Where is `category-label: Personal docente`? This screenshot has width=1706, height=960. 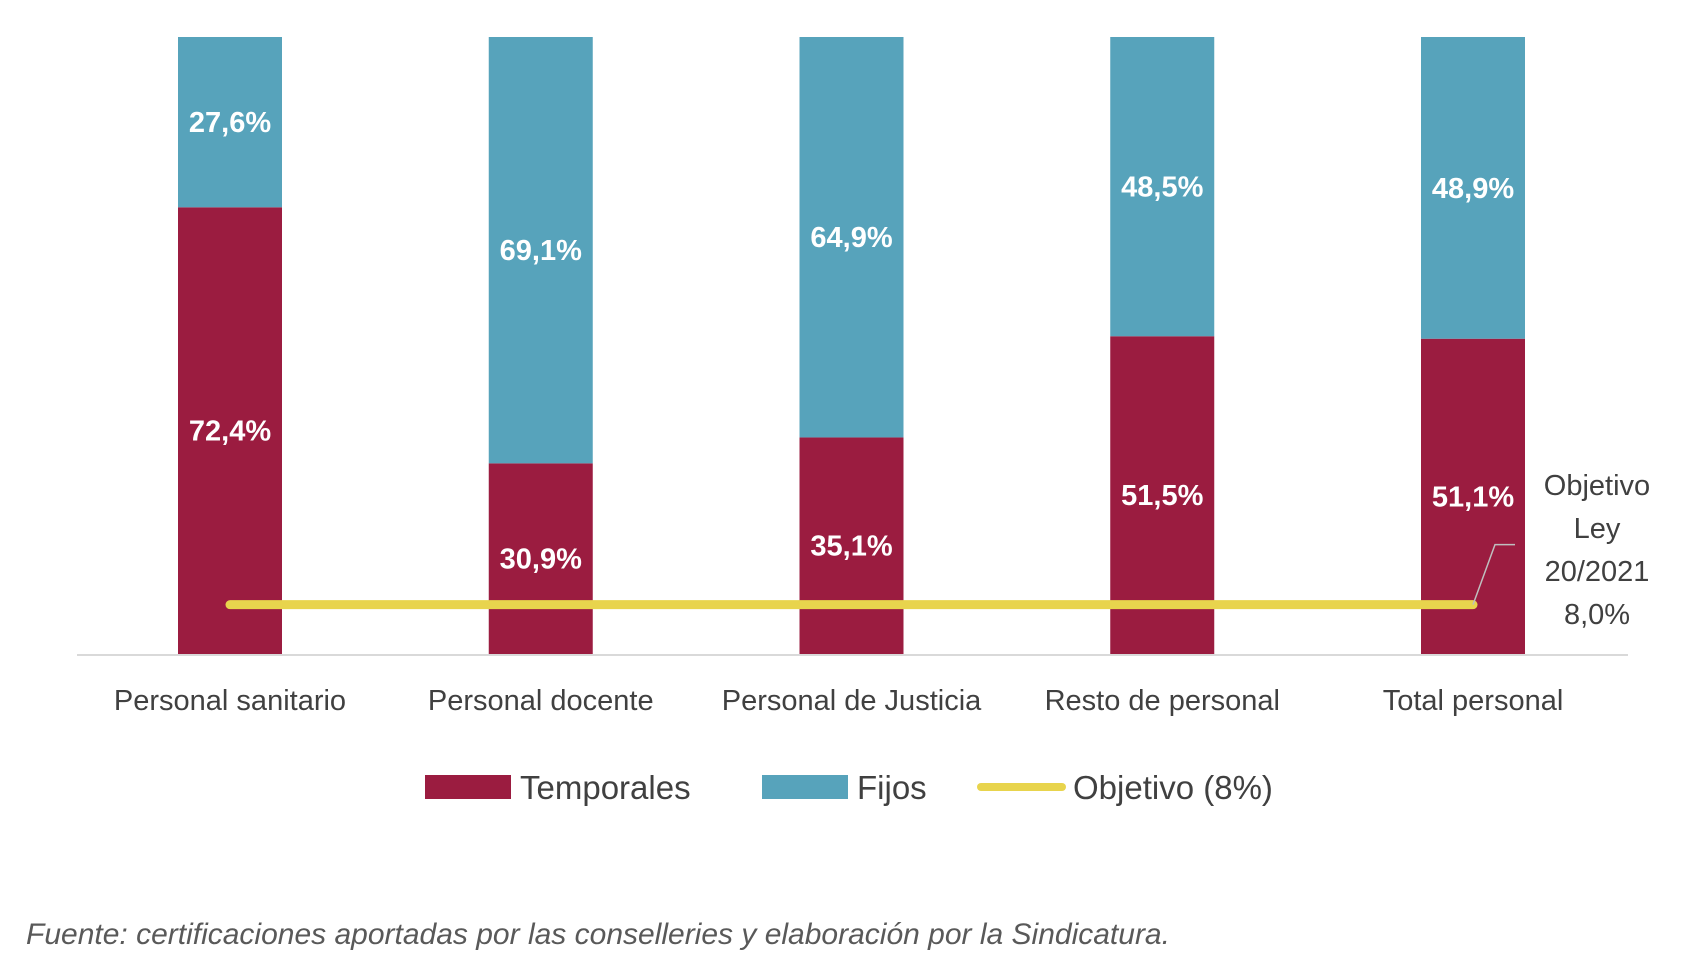
category-label: Personal docente is located at coordinates (541, 701).